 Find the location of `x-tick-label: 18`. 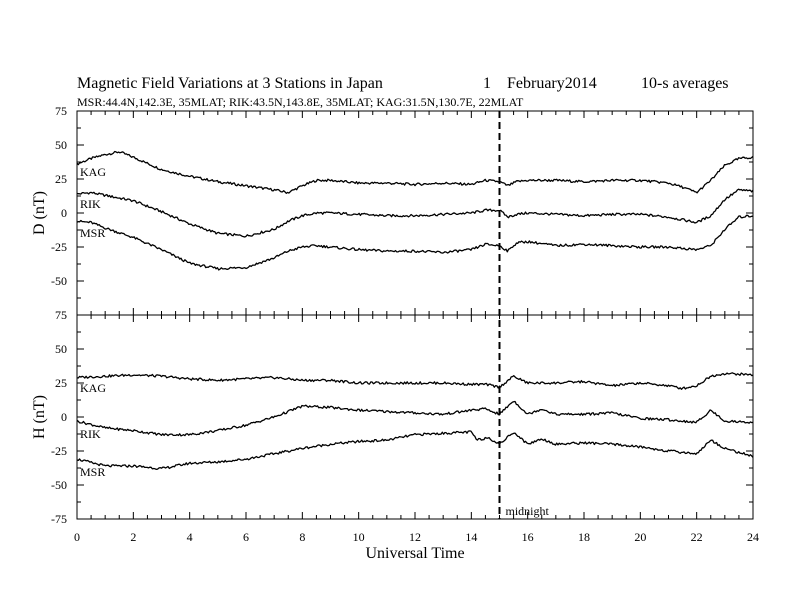

x-tick-label: 18 is located at coordinates (584, 537).